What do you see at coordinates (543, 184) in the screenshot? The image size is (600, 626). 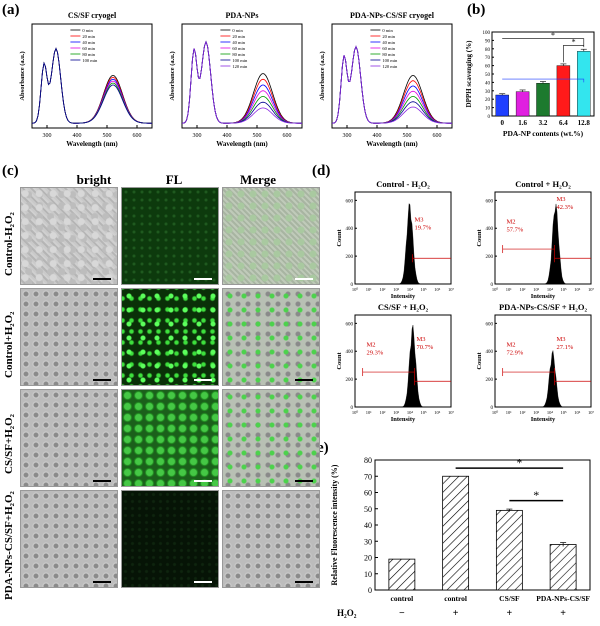 I see `histogram-title: Control + H₂O₂` at bounding box center [543, 184].